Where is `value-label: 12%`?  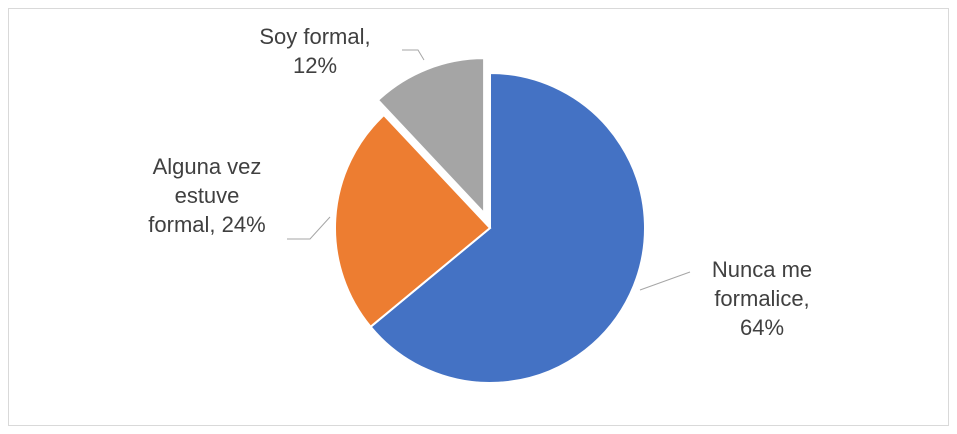 value-label: 12% is located at coordinates (315, 65).